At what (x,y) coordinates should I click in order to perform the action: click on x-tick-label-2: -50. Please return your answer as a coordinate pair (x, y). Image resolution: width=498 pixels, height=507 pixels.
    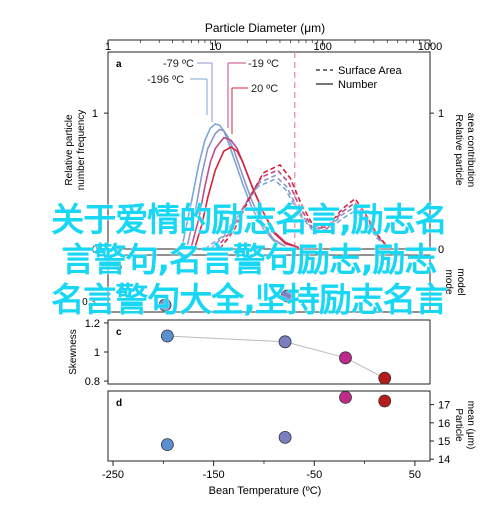
    Looking at the image, I should click on (314, 475).